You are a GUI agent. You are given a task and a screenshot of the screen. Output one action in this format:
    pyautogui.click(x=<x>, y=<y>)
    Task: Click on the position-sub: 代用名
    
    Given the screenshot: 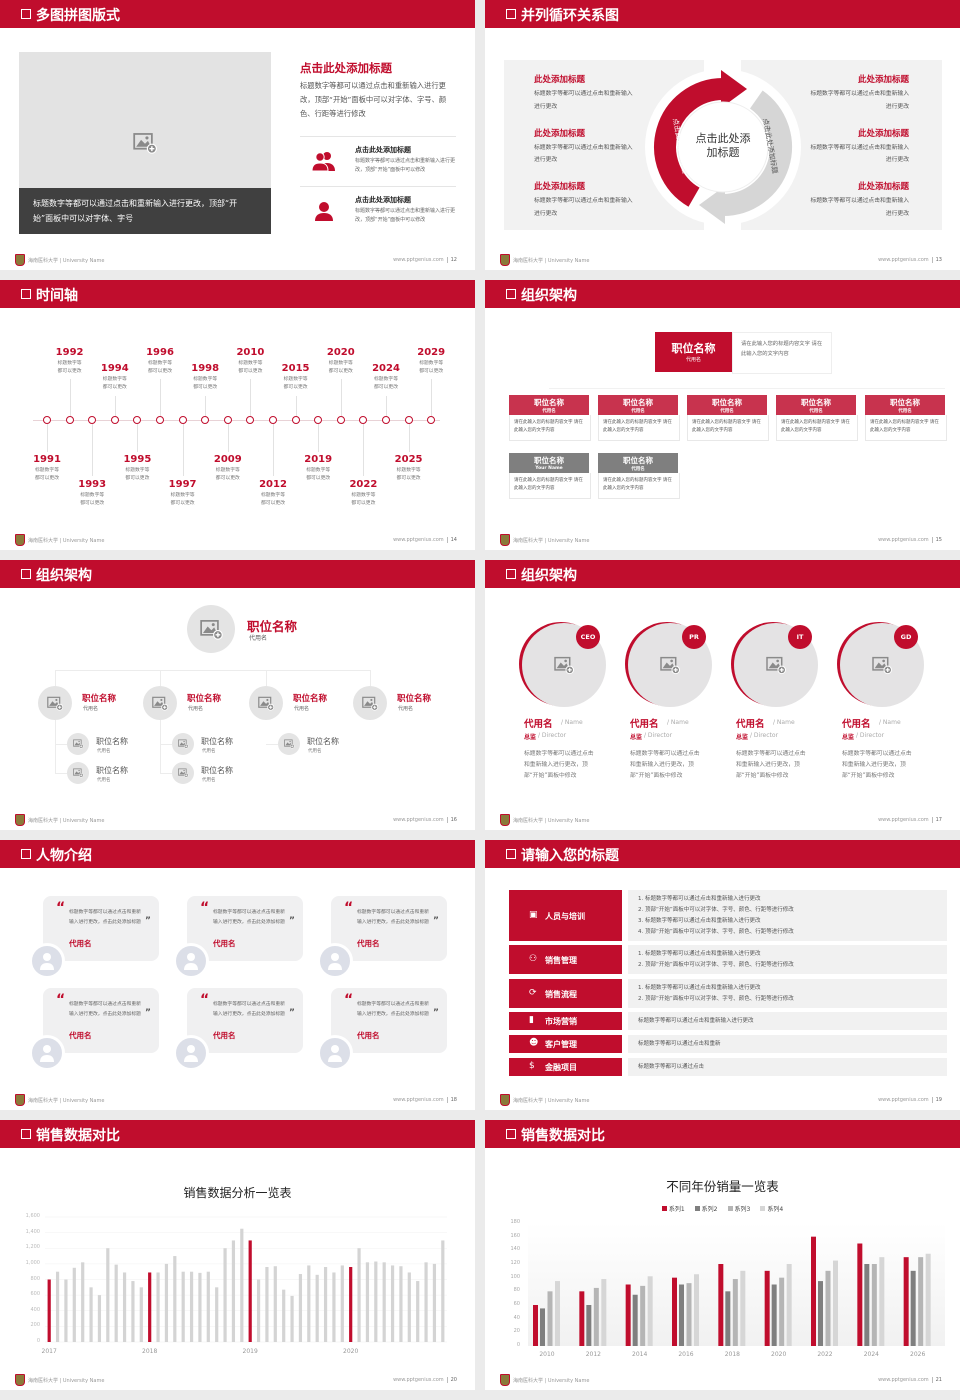 What is the action you would take?
    pyautogui.click(x=638, y=469)
    